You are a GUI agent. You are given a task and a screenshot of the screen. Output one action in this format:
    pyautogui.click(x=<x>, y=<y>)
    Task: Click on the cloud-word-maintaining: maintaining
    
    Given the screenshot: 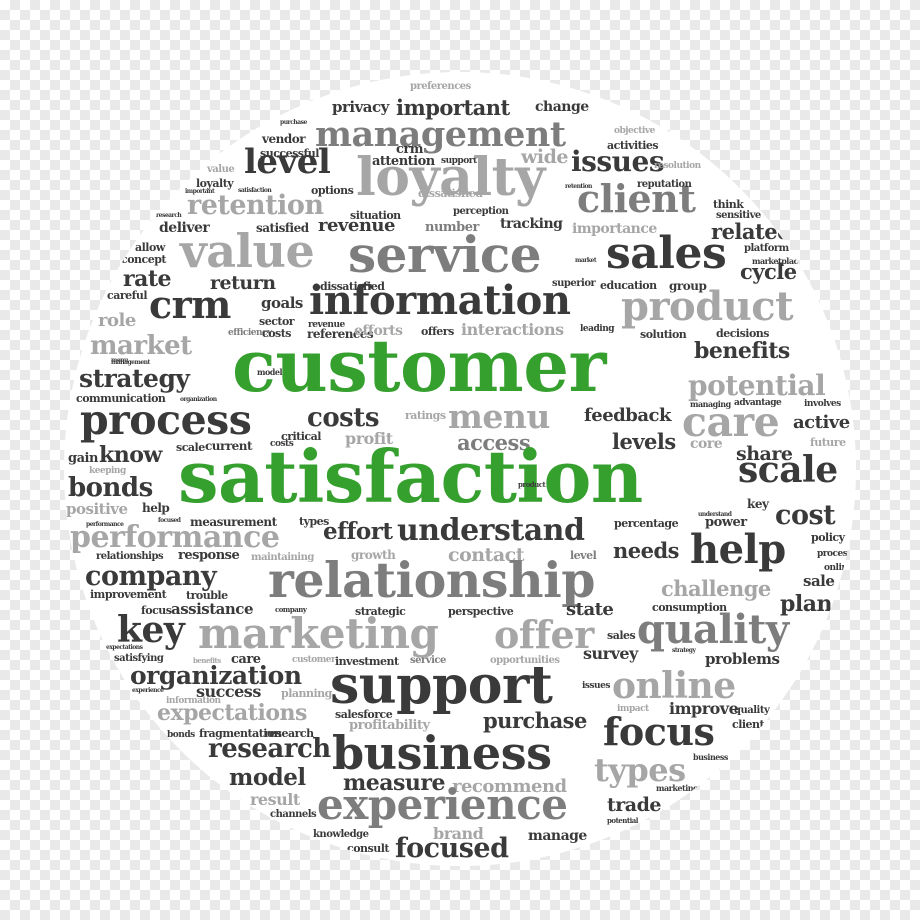 What is the action you would take?
    pyautogui.click(x=282, y=557)
    